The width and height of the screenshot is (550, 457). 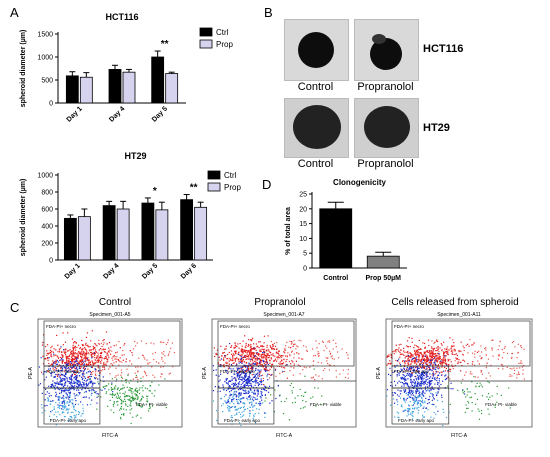 What do you see at coordinates (436, 128) in the screenshot?
I see `label-ht29: HT29` at bounding box center [436, 128].